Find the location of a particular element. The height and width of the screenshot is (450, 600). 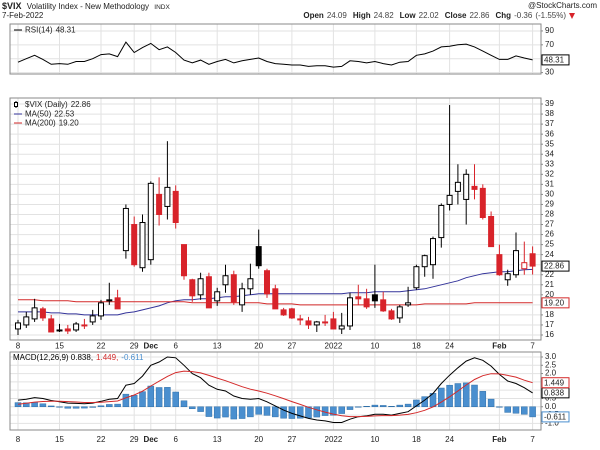

quote-label: Open is located at coordinates (313, 15).